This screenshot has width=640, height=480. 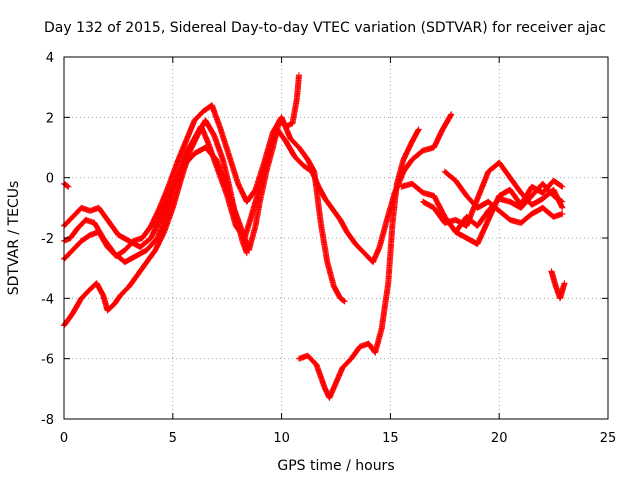 I want to click on x-tick-label: 20, so click(x=499, y=438).